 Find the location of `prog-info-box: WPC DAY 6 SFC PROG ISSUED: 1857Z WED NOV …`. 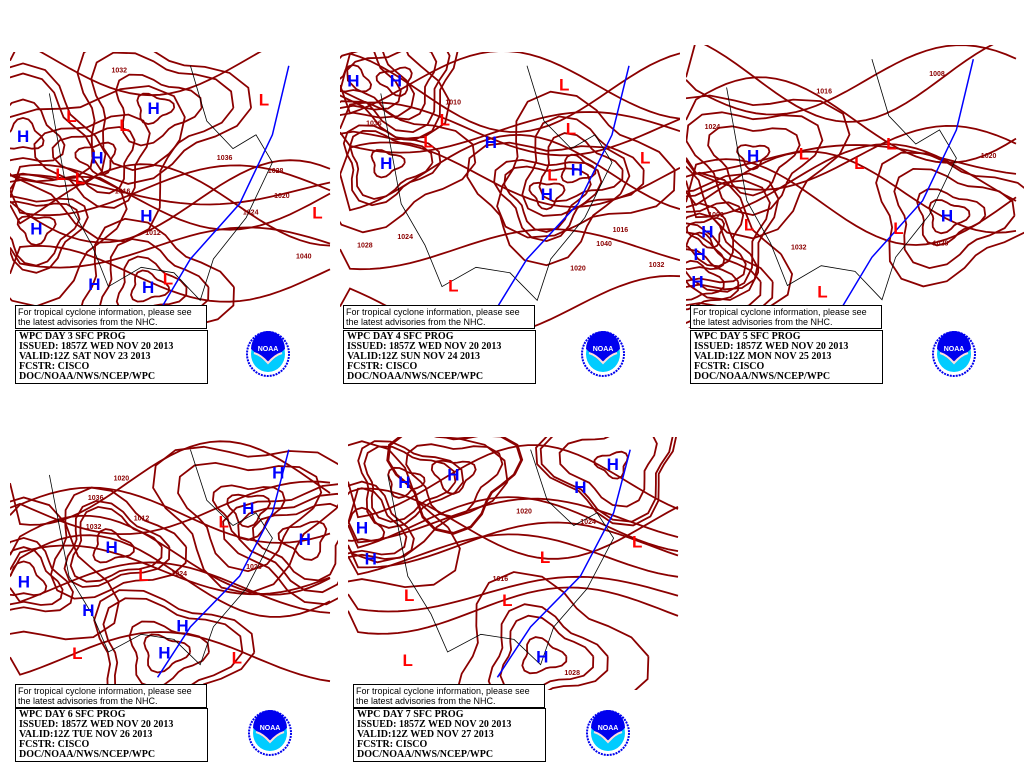

prog-info-box: WPC DAY 6 SFC PROG ISSUED: 1857Z WED NOV … is located at coordinates (111, 735).